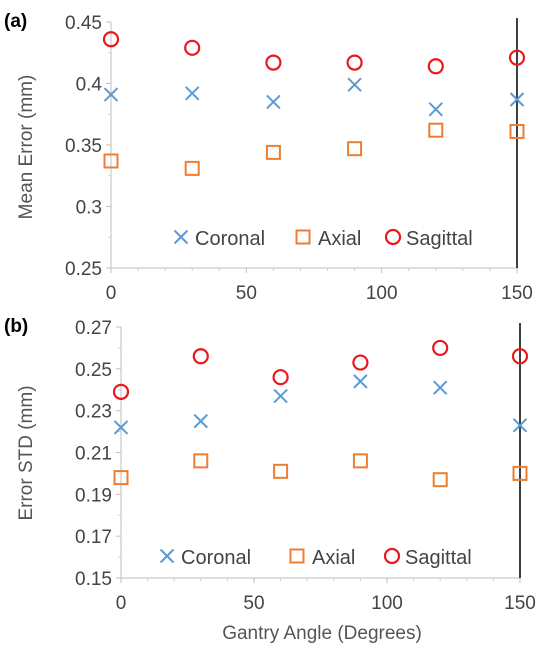 The height and width of the screenshot is (648, 543). Describe the element at coordinates (26, 452) in the screenshot. I see `panel-b-y-axis-label: Error STD (mm)` at that location.